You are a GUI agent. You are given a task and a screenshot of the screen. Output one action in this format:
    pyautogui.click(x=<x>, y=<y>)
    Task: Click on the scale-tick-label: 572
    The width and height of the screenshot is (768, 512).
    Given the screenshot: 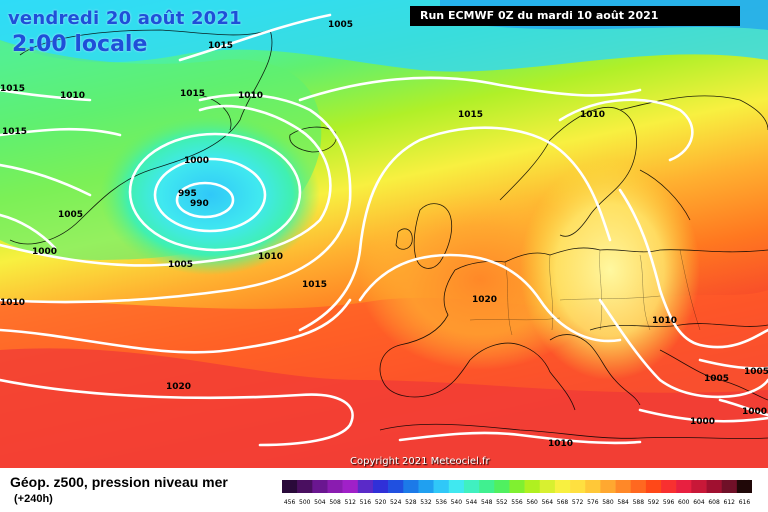 What is the action you would take?
    pyautogui.click(x=578, y=502)
    